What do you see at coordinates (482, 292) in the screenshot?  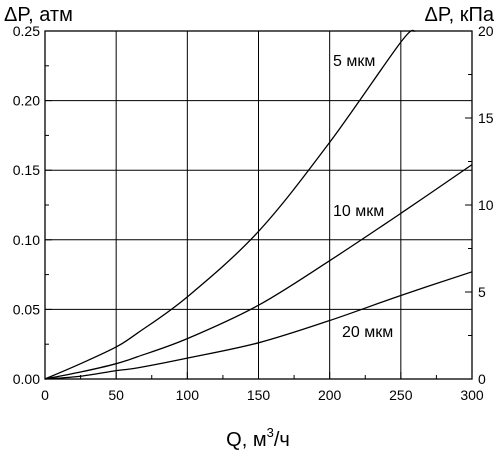 I see `y-right-tick-label: 5` at bounding box center [482, 292].